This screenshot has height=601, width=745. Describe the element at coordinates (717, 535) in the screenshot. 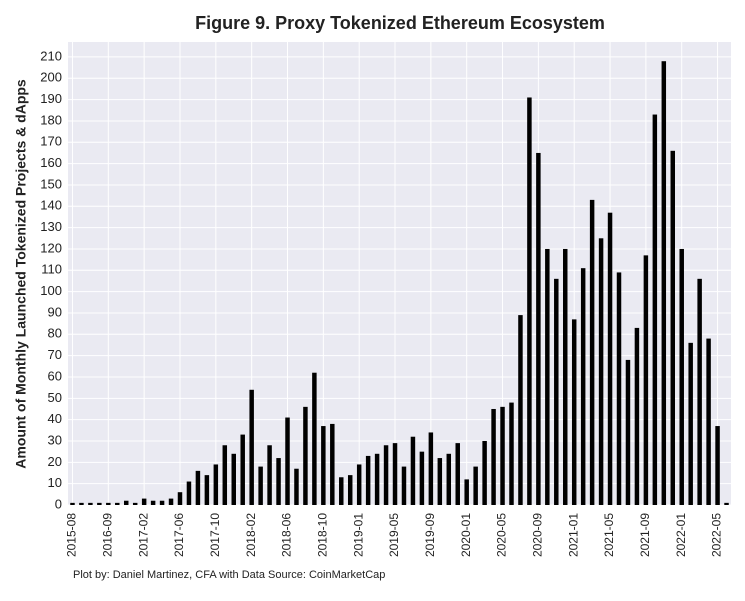

I see `x-tick-label: 2022-05` at that location.